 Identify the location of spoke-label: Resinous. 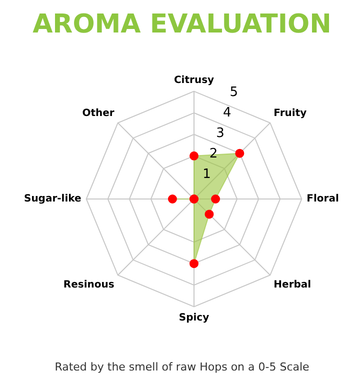
(88, 284).